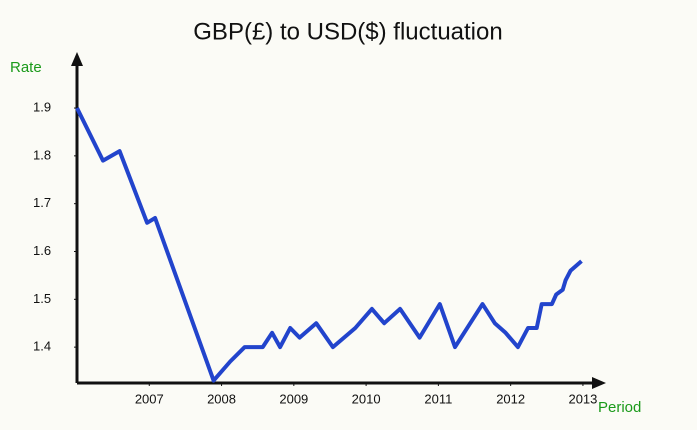  Describe the element at coordinates (77, 59) in the screenshot. I see `y-axis-arrow` at that location.